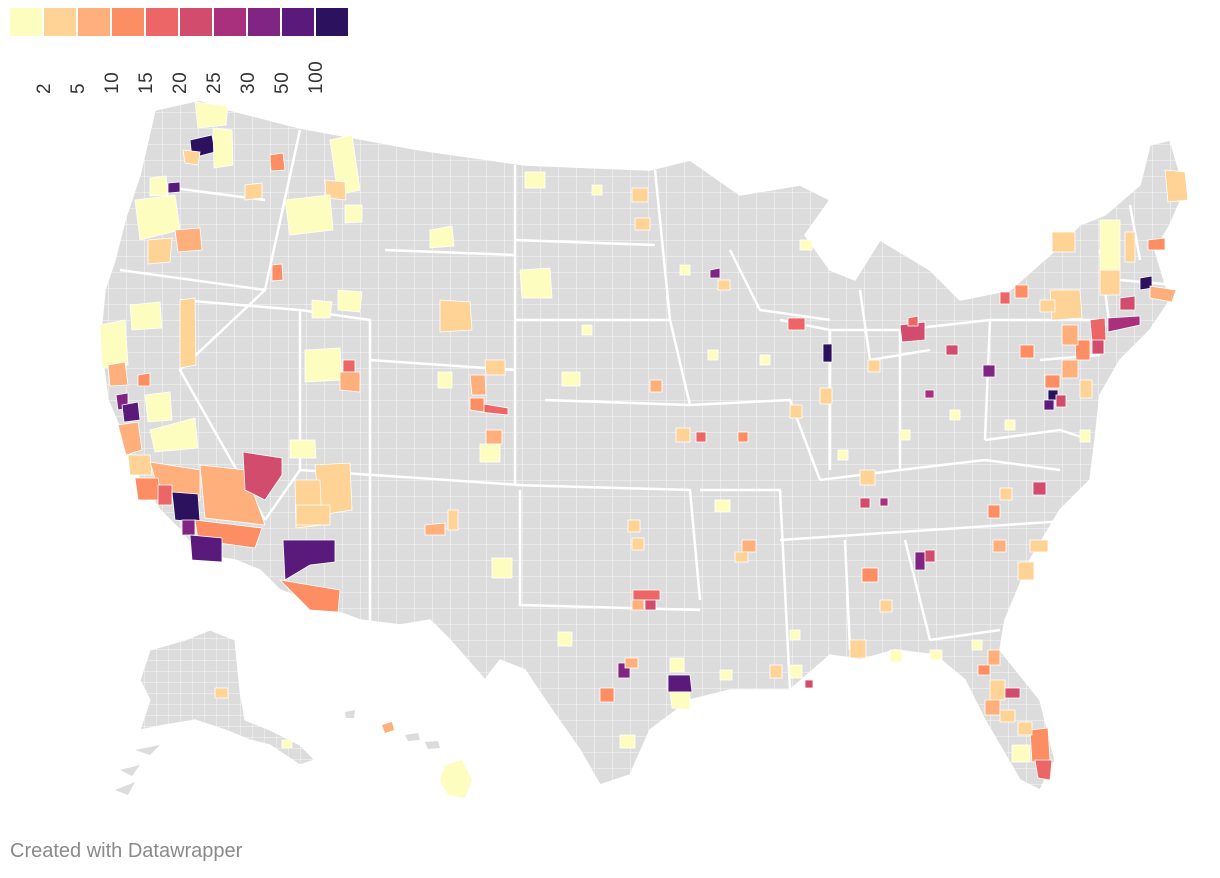 This screenshot has width=1220, height=878. I want to click on legend-tick-label: 15, so click(146, 66).